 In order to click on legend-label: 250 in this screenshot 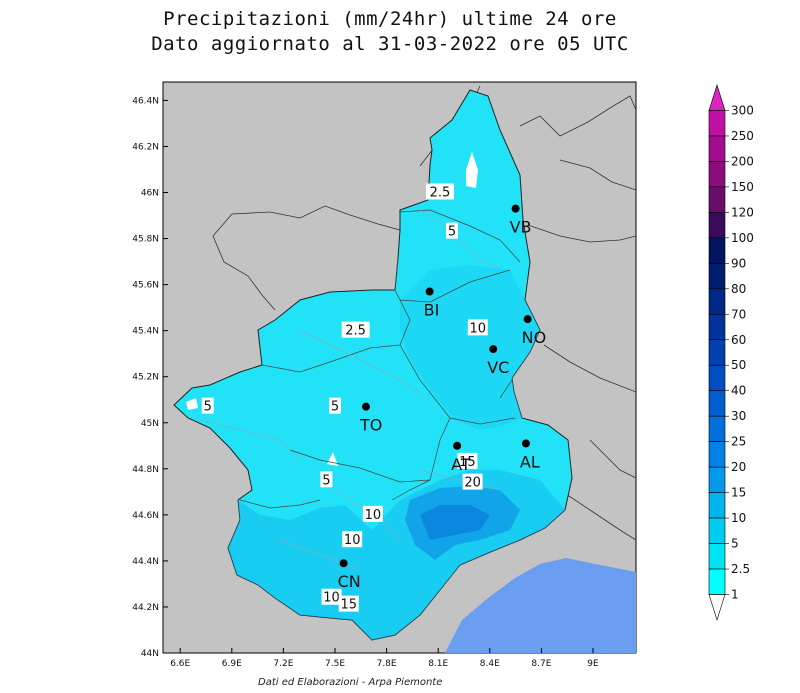, I will do `click(742, 136)`.